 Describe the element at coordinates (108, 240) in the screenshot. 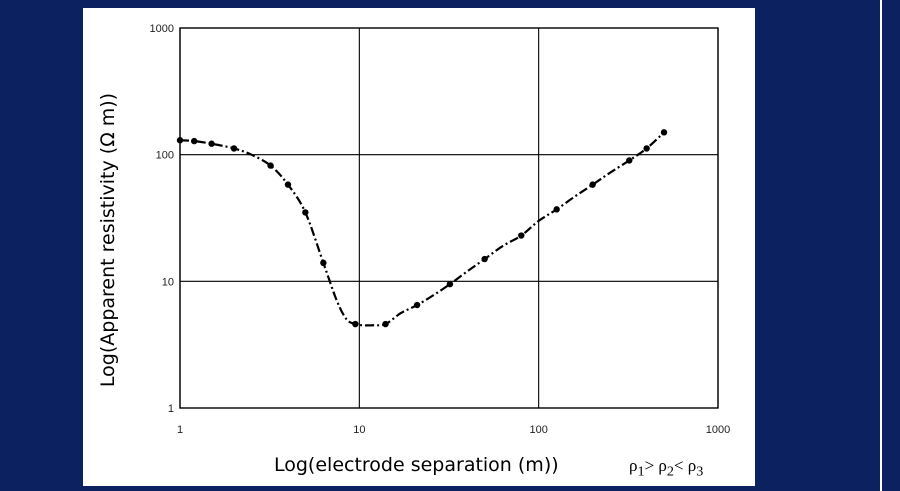

I see `y-axis-label: Log(Apparent resistivity (Ω m))` at that location.